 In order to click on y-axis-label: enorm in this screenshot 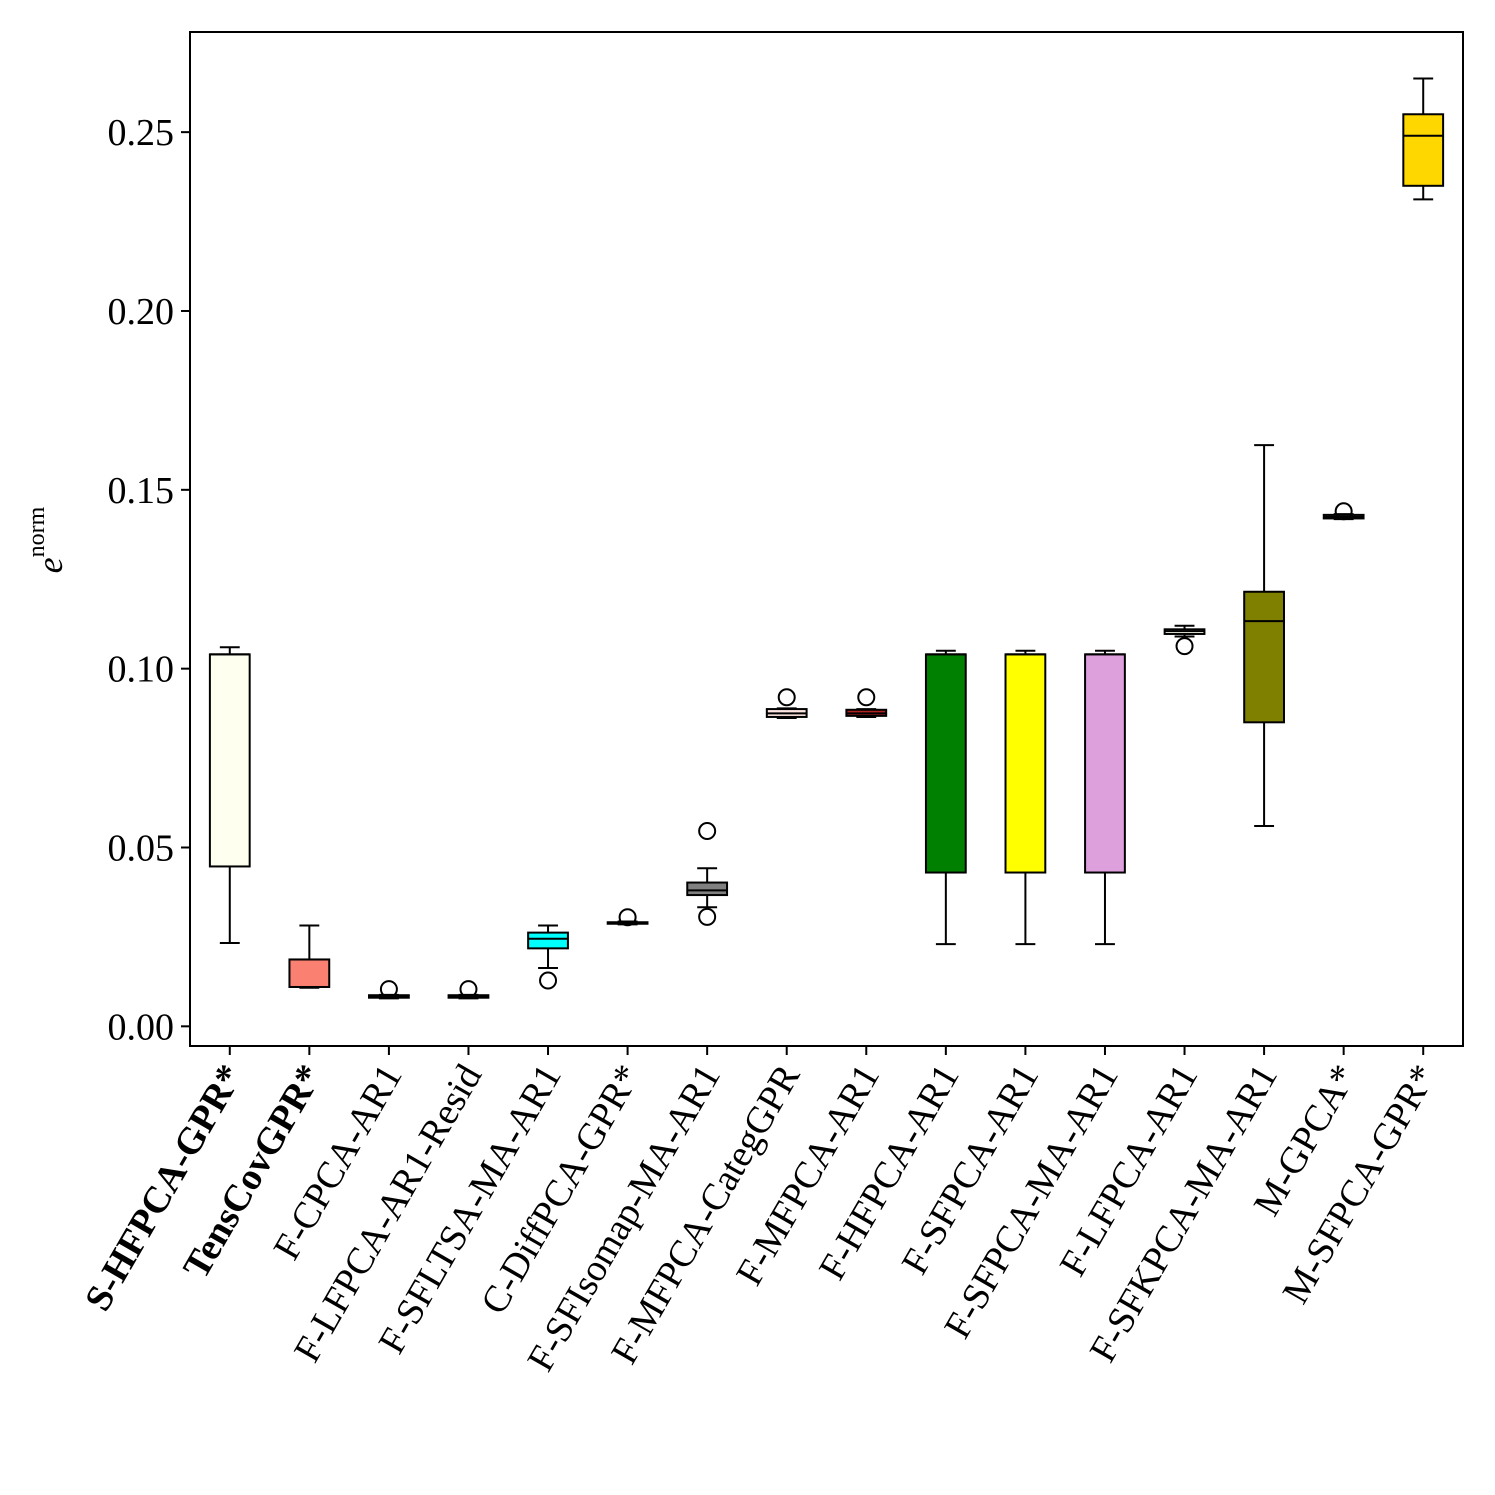, I will do `click(47, 539)`.